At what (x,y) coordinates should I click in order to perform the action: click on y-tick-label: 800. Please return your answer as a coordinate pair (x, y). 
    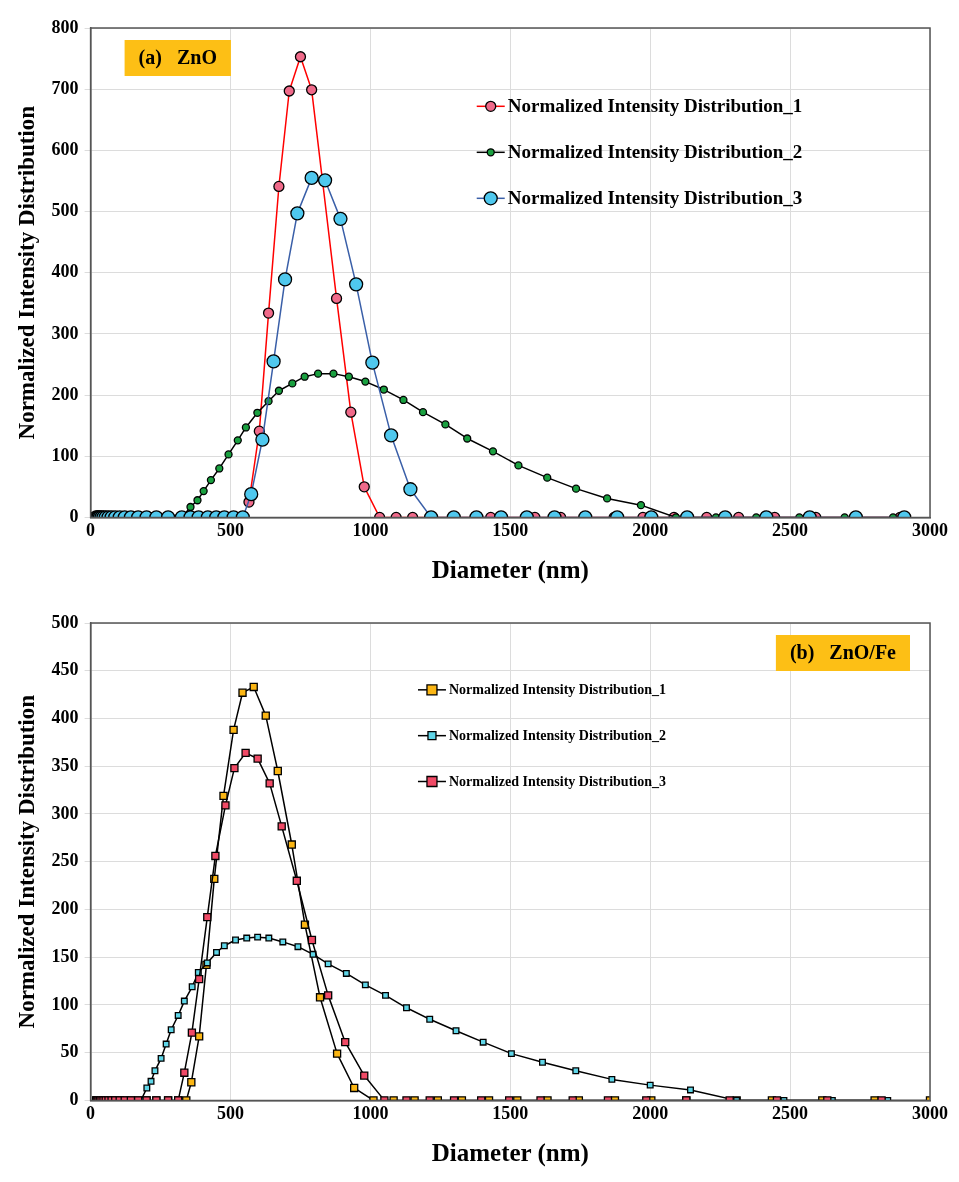
    Looking at the image, I should click on (65, 26).